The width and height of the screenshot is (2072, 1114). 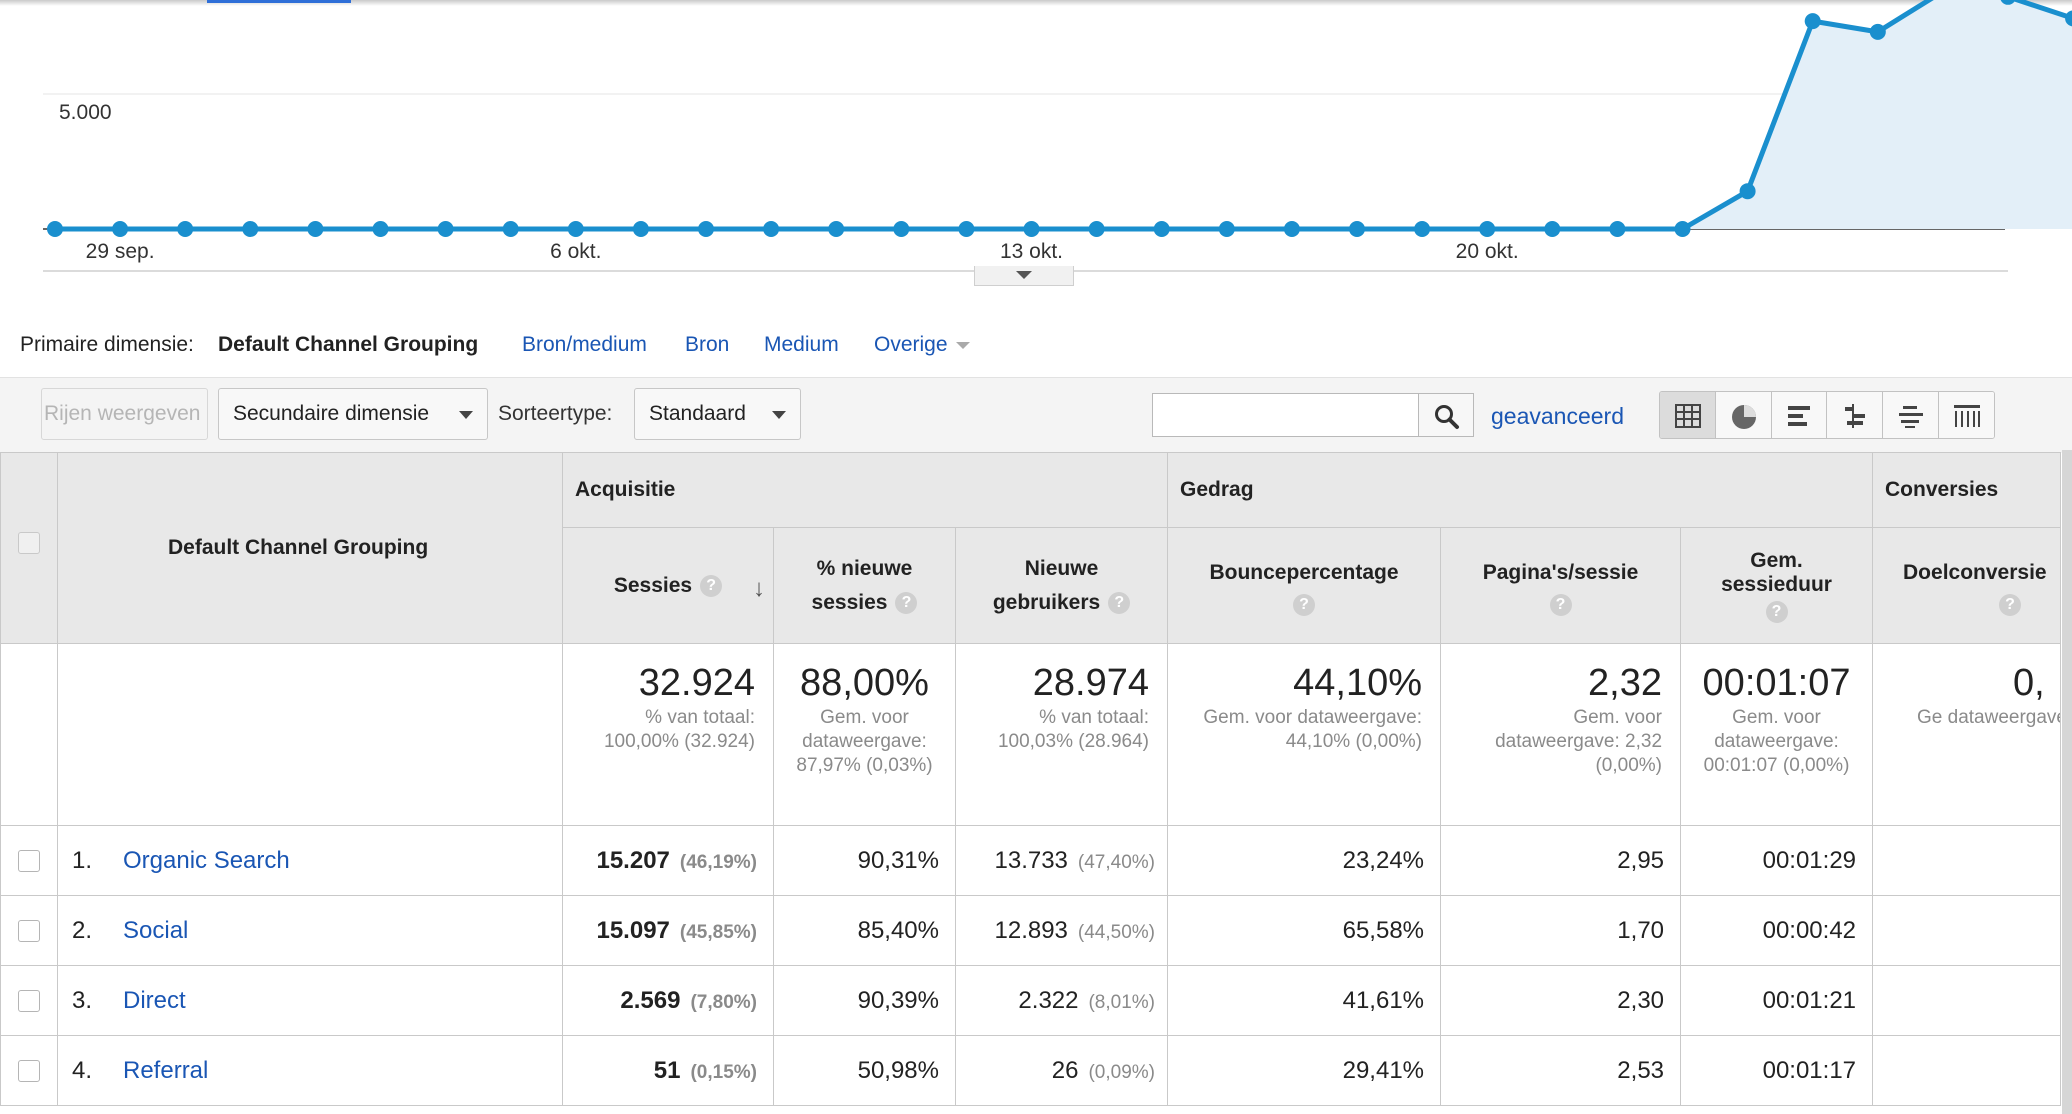 What do you see at coordinates (922, 345) in the screenshot?
I see `dimension-link-other: Overige` at bounding box center [922, 345].